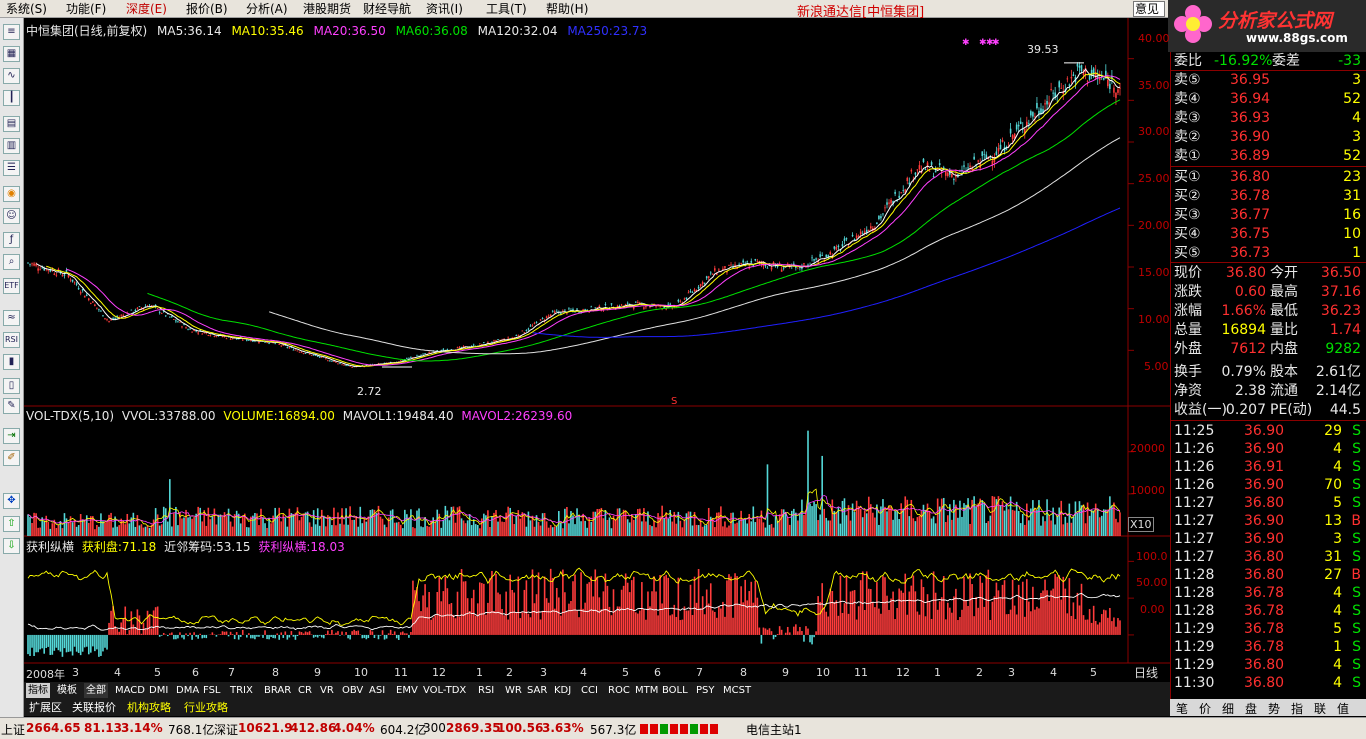 Image resolution: width=1366 pixels, height=739 pixels. I want to click on list-icon: ☰, so click(11, 168).